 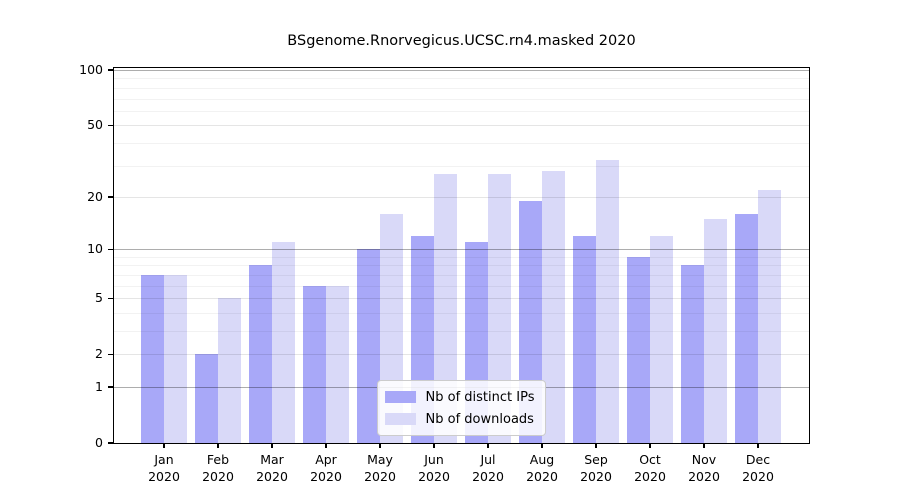 I want to click on bar-downloads-apr, so click(x=337, y=364).